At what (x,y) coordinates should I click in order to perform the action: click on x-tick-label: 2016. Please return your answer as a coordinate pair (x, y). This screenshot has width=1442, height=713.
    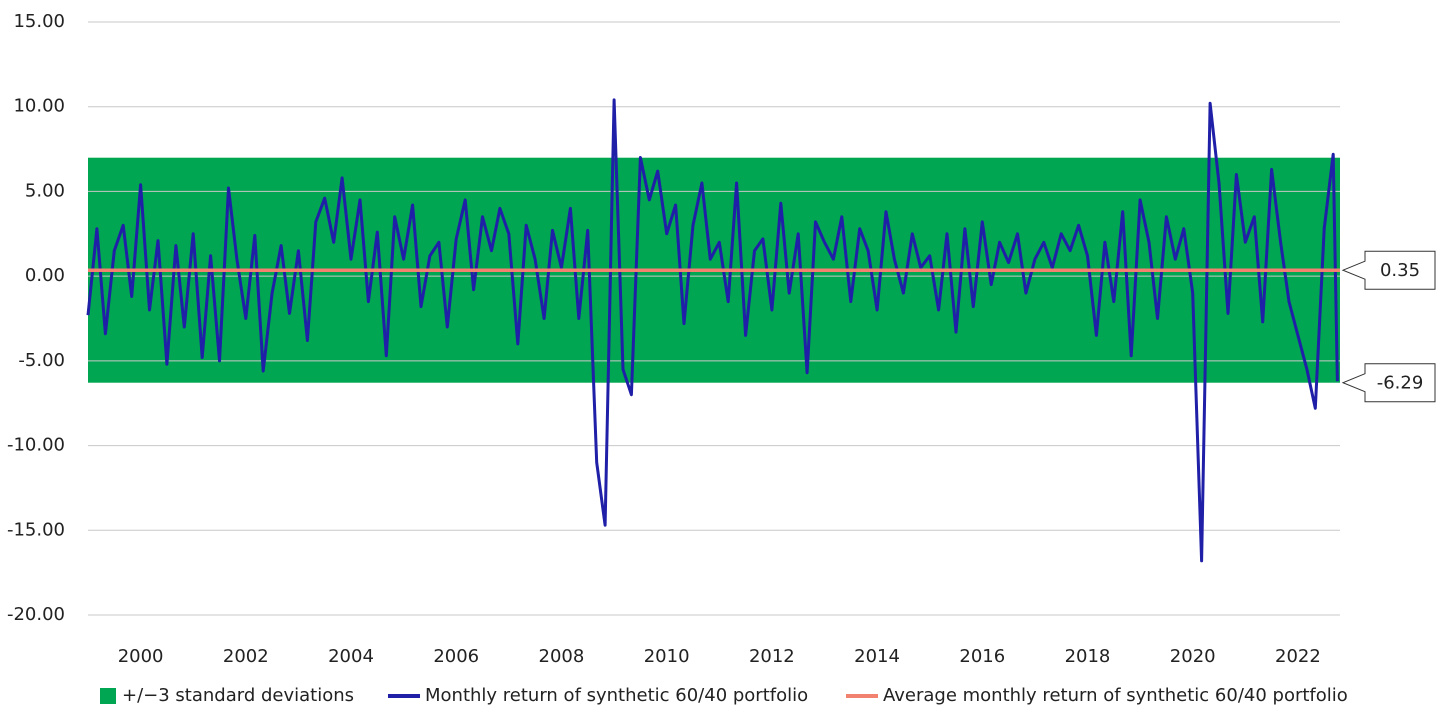
    Looking at the image, I should click on (982, 656).